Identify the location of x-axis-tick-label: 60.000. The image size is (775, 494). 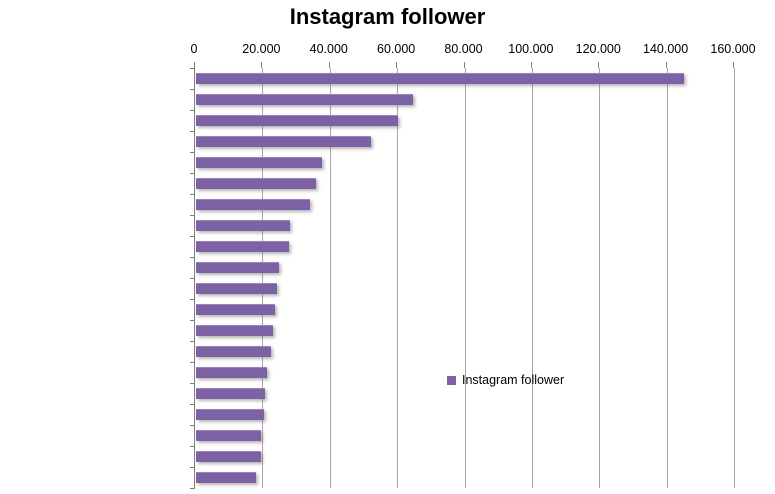
(396, 49).